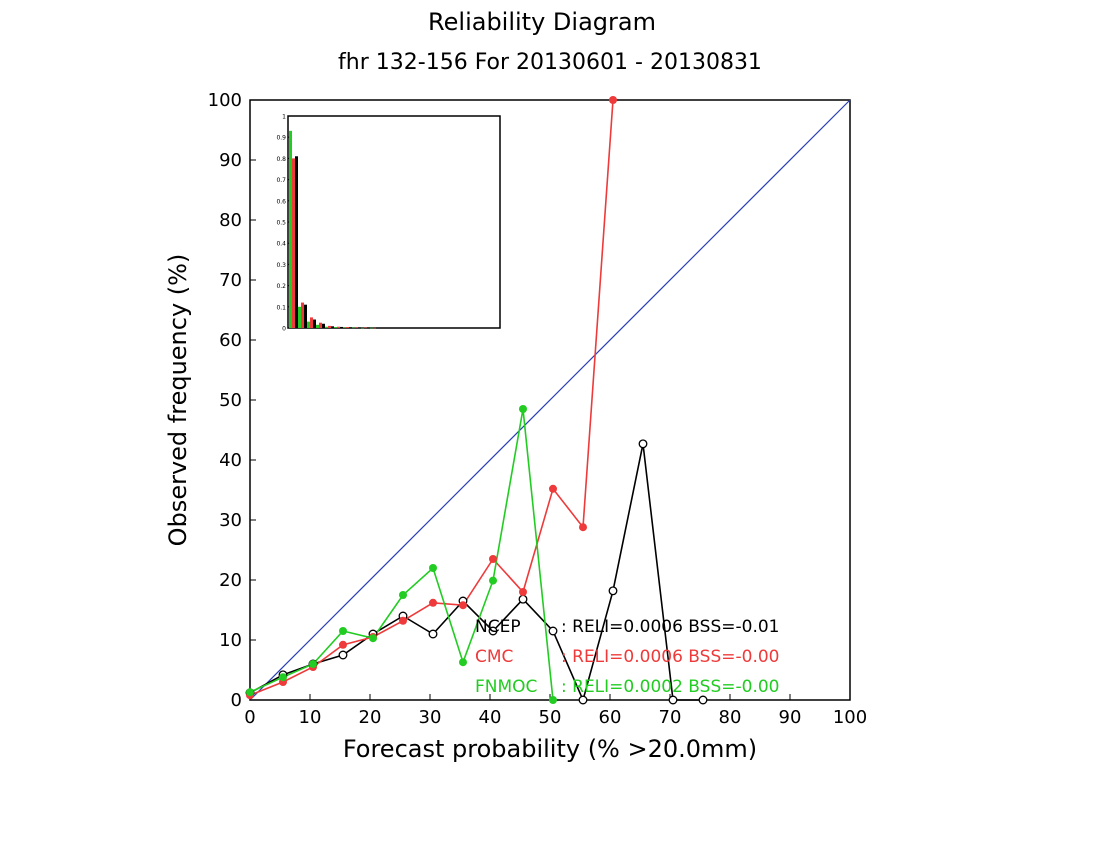 The width and height of the screenshot is (1100, 850). Describe the element at coordinates (670, 657) in the screenshot. I see `legend-stats-cmc: : RELI=0.0006 BSS=-0.00` at that location.